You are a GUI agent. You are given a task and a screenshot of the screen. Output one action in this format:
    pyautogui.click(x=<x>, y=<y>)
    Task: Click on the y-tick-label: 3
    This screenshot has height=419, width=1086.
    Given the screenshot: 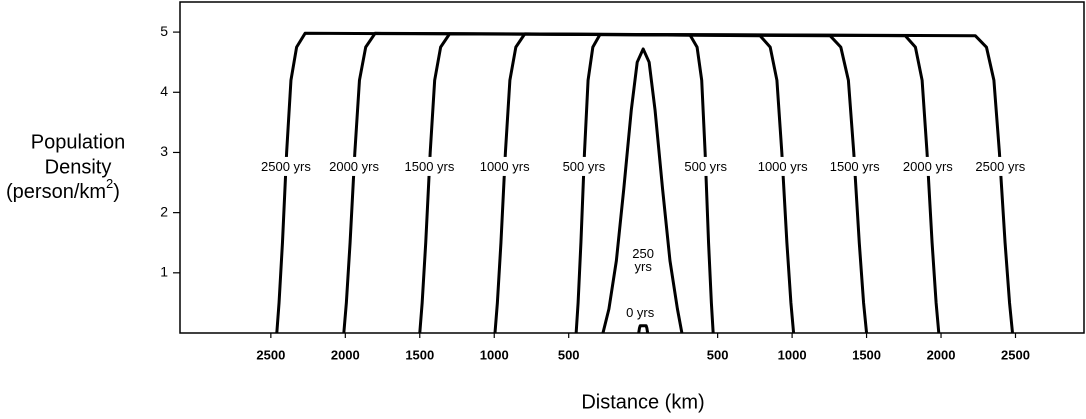 What is the action you would take?
    pyautogui.click(x=164, y=151)
    